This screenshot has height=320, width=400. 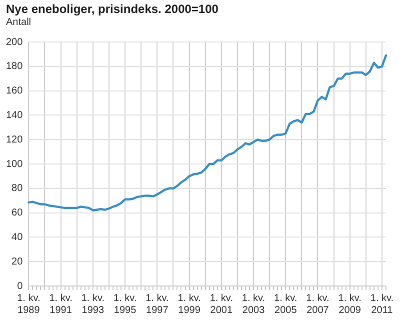 What do you see at coordinates (18, 213) in the screenshot?
I see `y-tick-label: 60` at bounding box center [18, 213].